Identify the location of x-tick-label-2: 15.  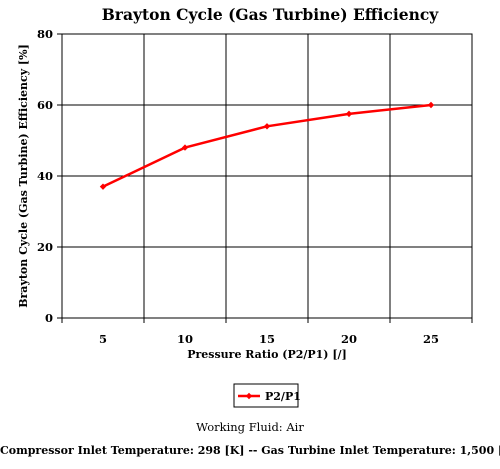
(267, 339).